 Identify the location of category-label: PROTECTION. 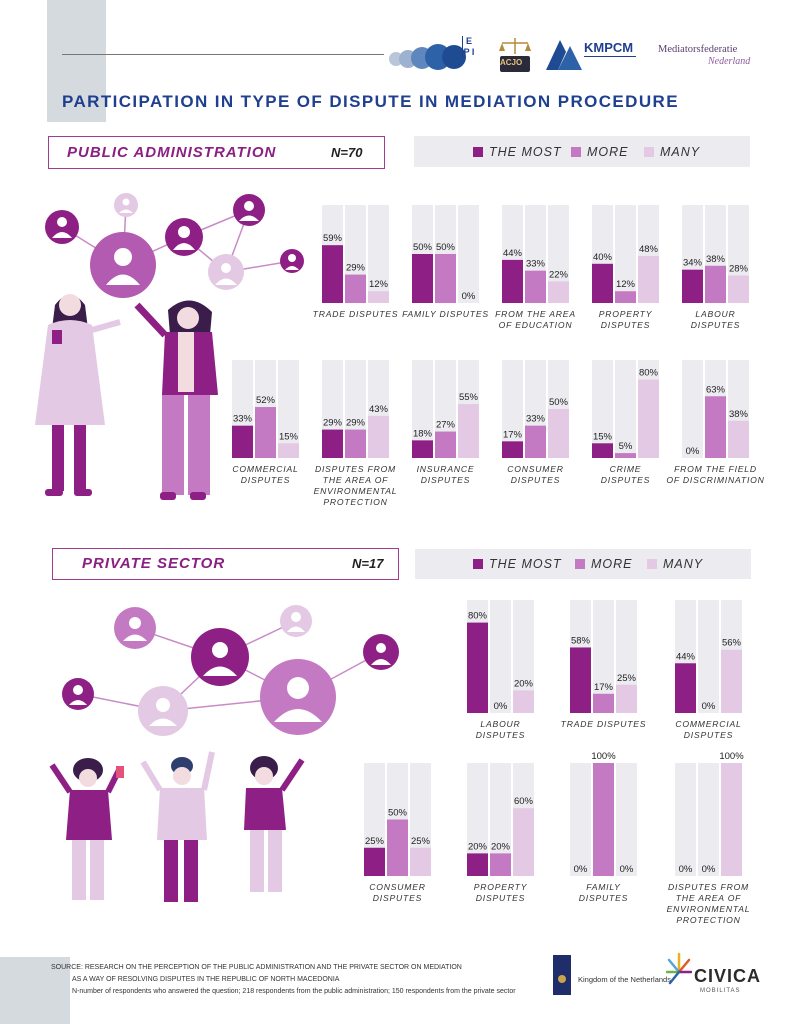
(708, 920).